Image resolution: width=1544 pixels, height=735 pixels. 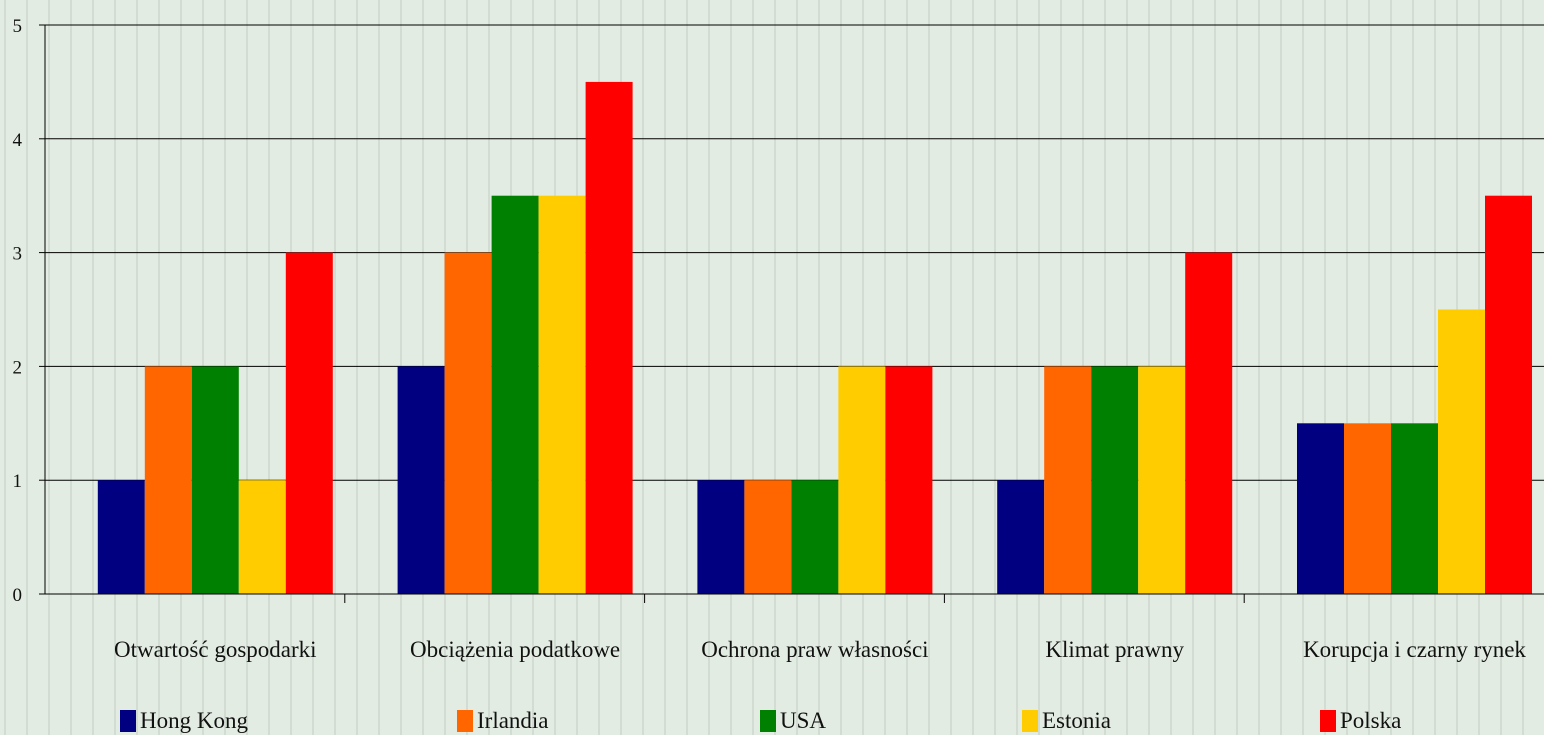 I want to click on x-category-label: Otwartość gospodarki, so click(x=215, y=649).